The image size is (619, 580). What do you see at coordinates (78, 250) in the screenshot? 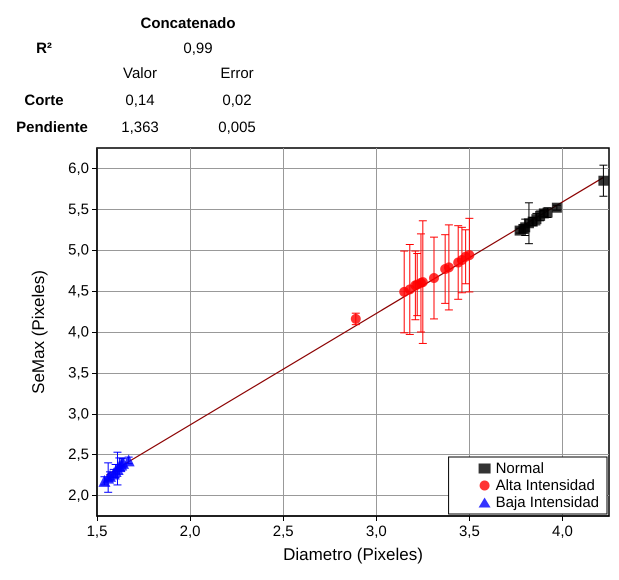
I see `y-tick-label: 5,0` at bounding box center [78, 250].